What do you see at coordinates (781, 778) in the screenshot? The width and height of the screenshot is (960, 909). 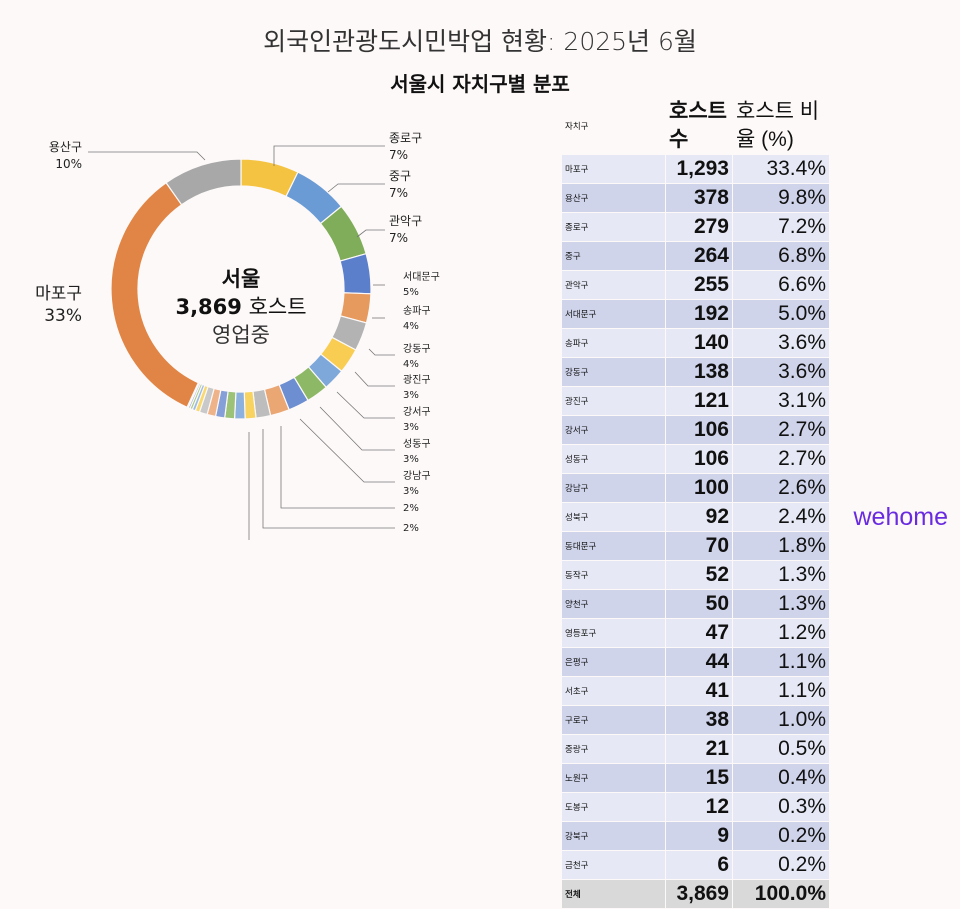 I see `table-cell: 0.4%` at bounding box center [781, 778].